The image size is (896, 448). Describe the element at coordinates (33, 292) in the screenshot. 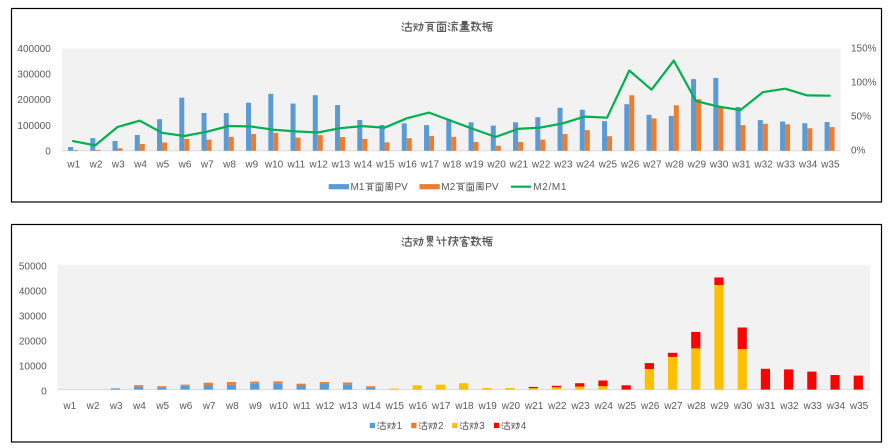

I see `svg-text: 40000` at that location.